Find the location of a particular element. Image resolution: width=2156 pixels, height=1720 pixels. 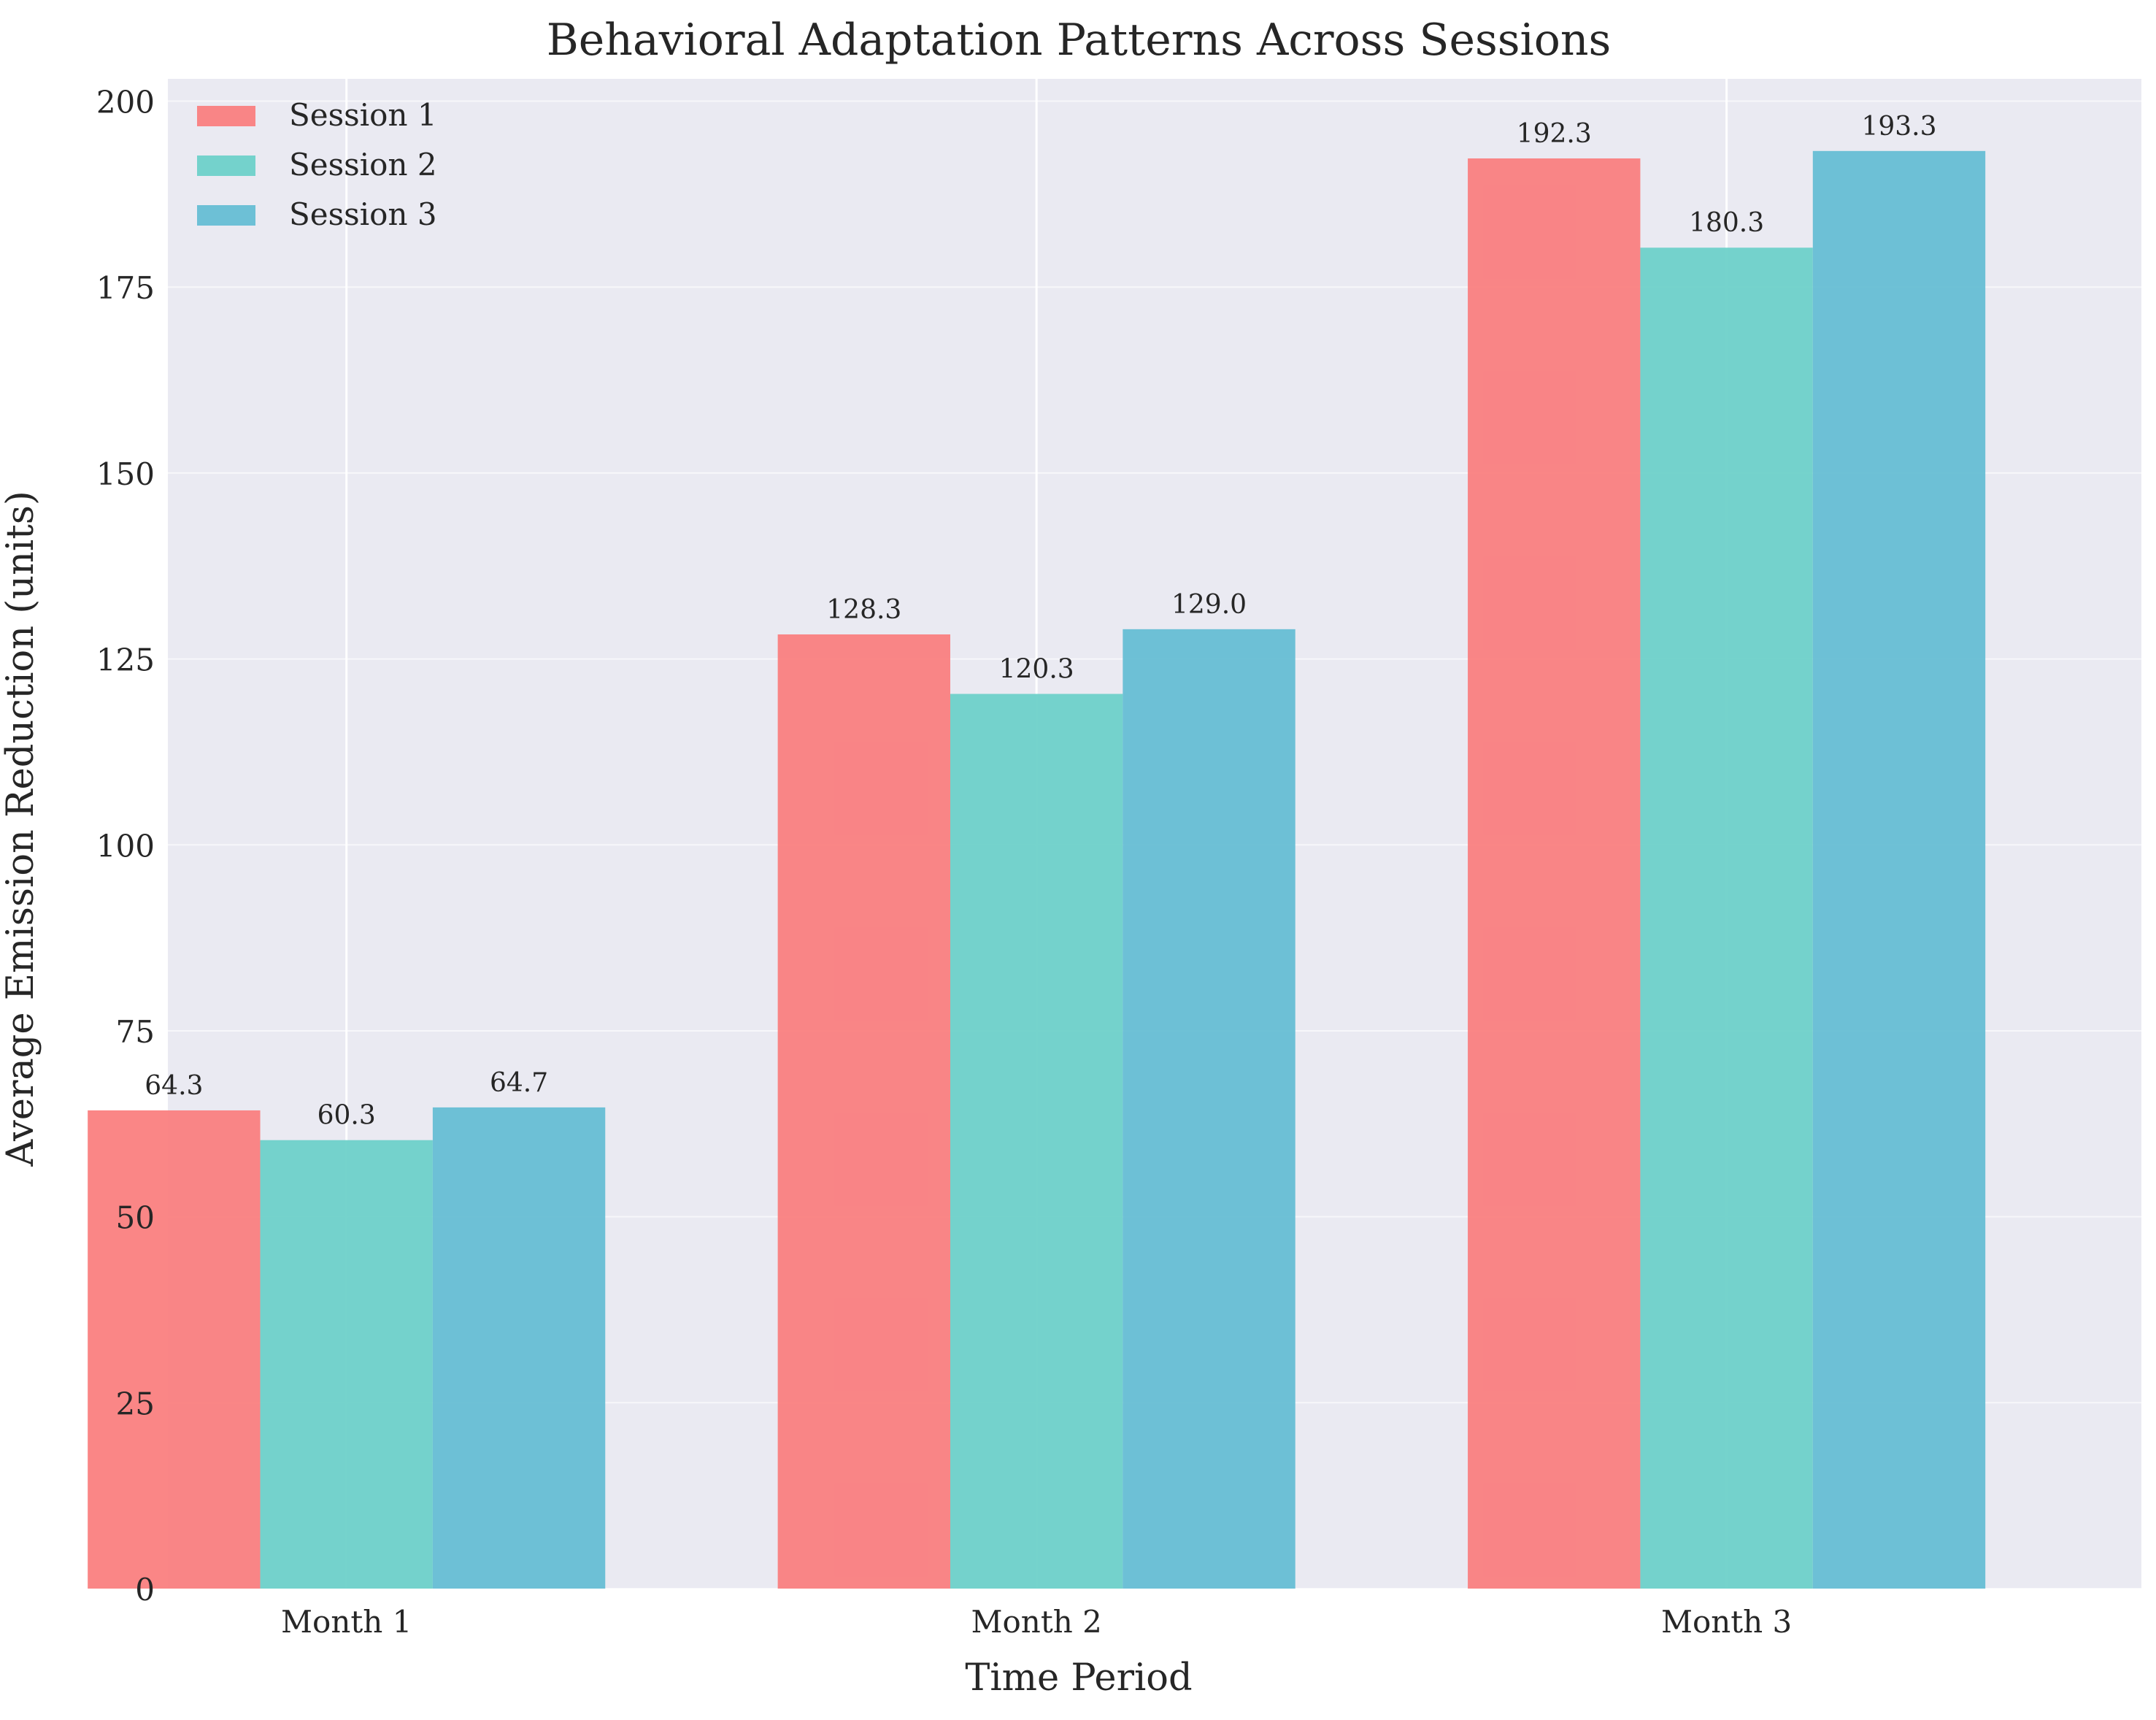

y-tick-label: 100 is located at coordinates (125, 846).